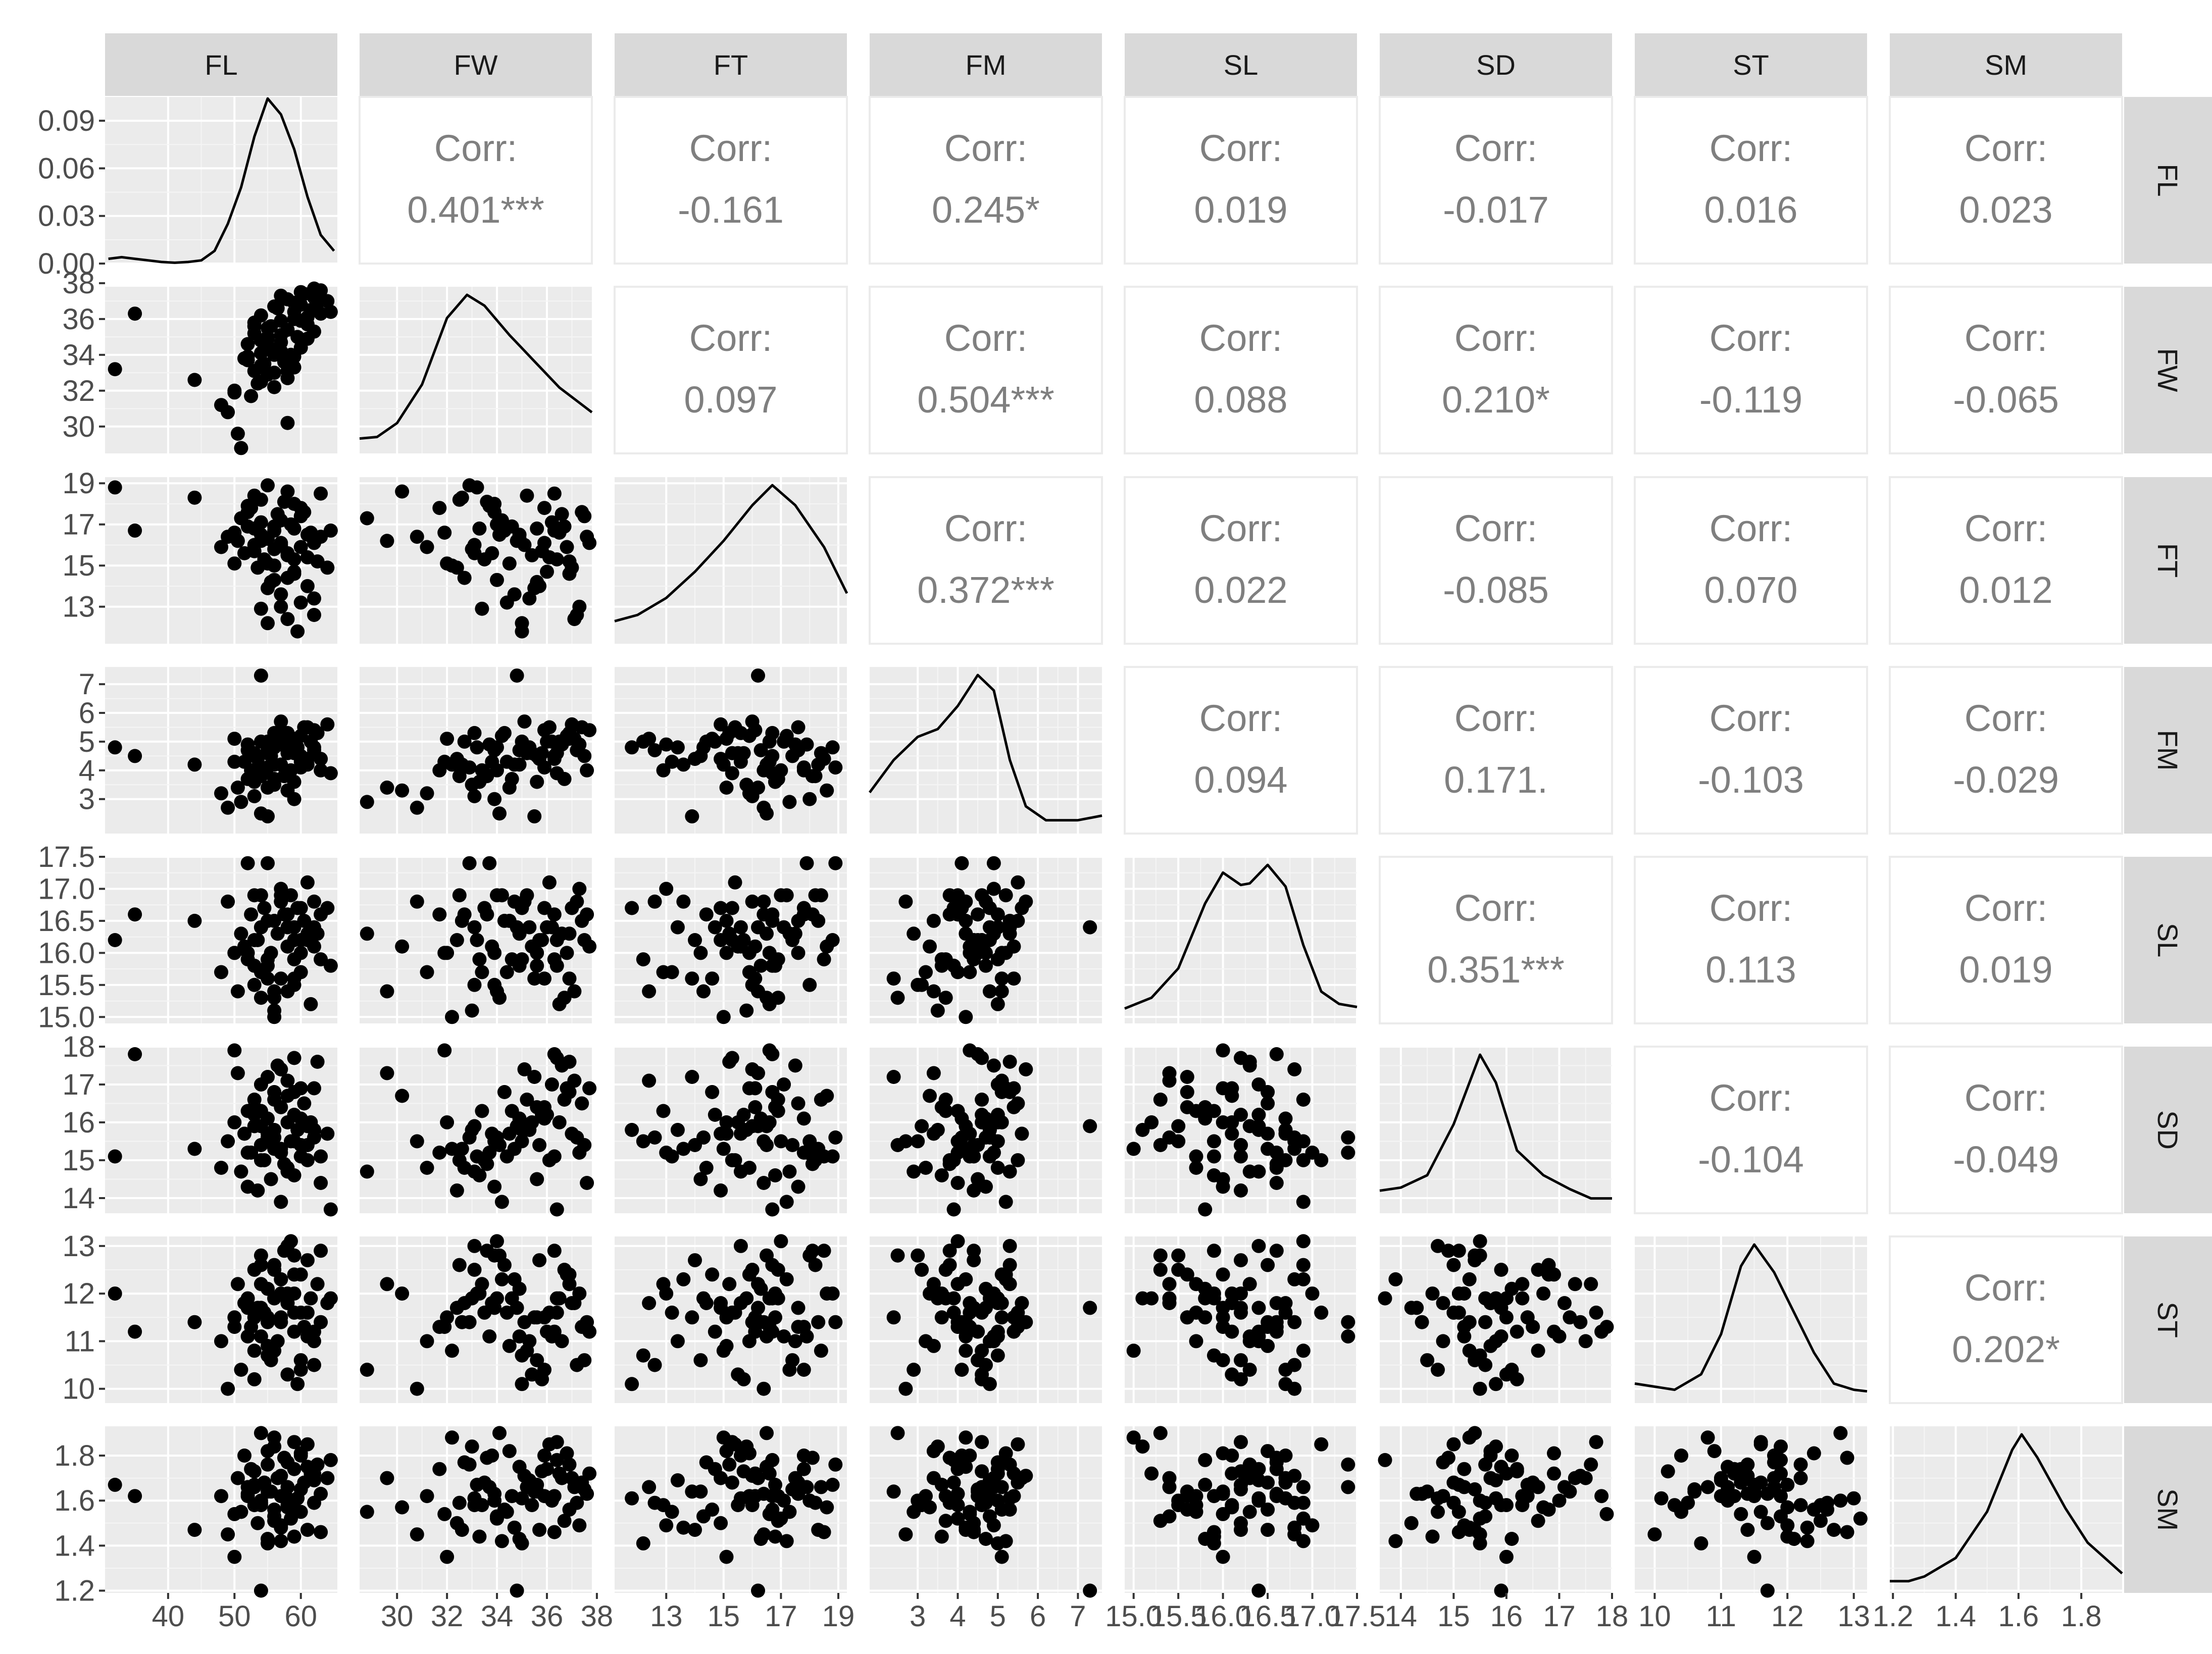  What do you see at coordinates (1241, 65) in the screenshot?
I see `top-strip-label-sl: SL` at bounding box center [1241, 65].